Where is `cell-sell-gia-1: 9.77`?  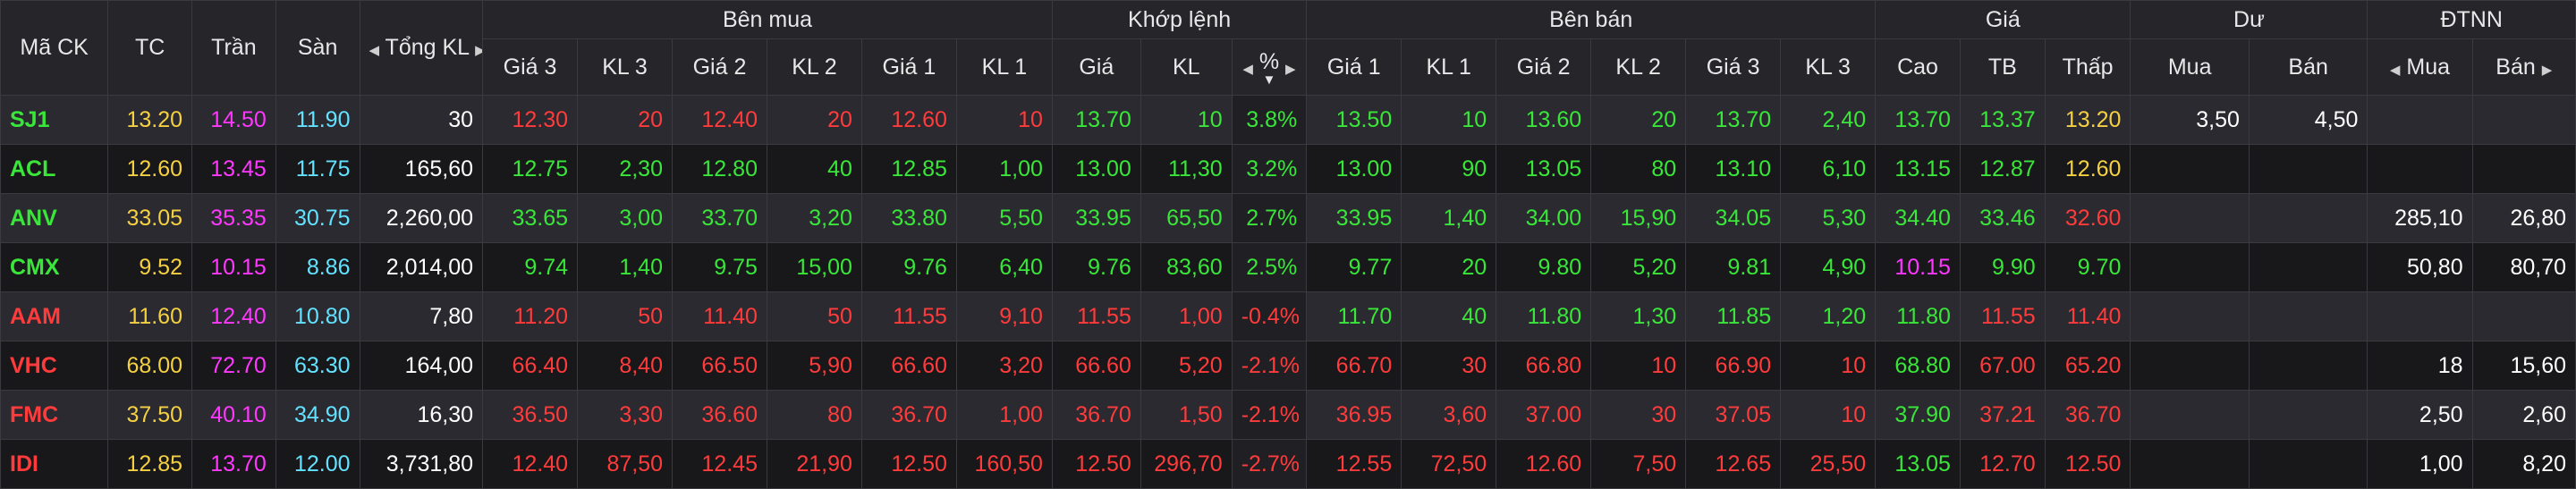
cell-sell-gia-1: 9.77 is located at coordinates (1354, 267).